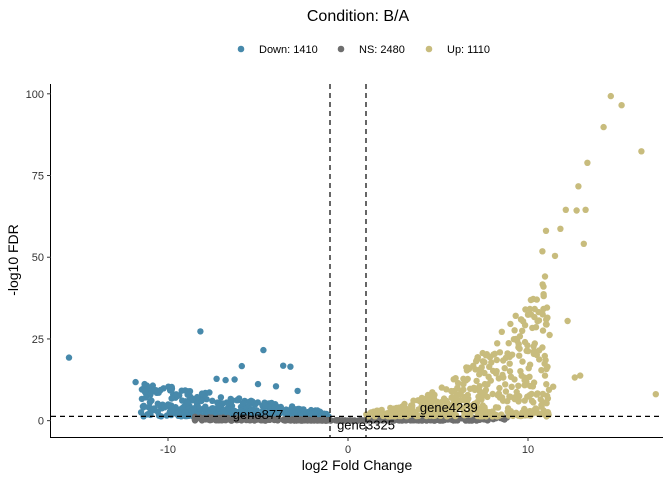  I want to click on legend: Down: 1410 NS: 2480 Up: 1110, so click(363, 50).